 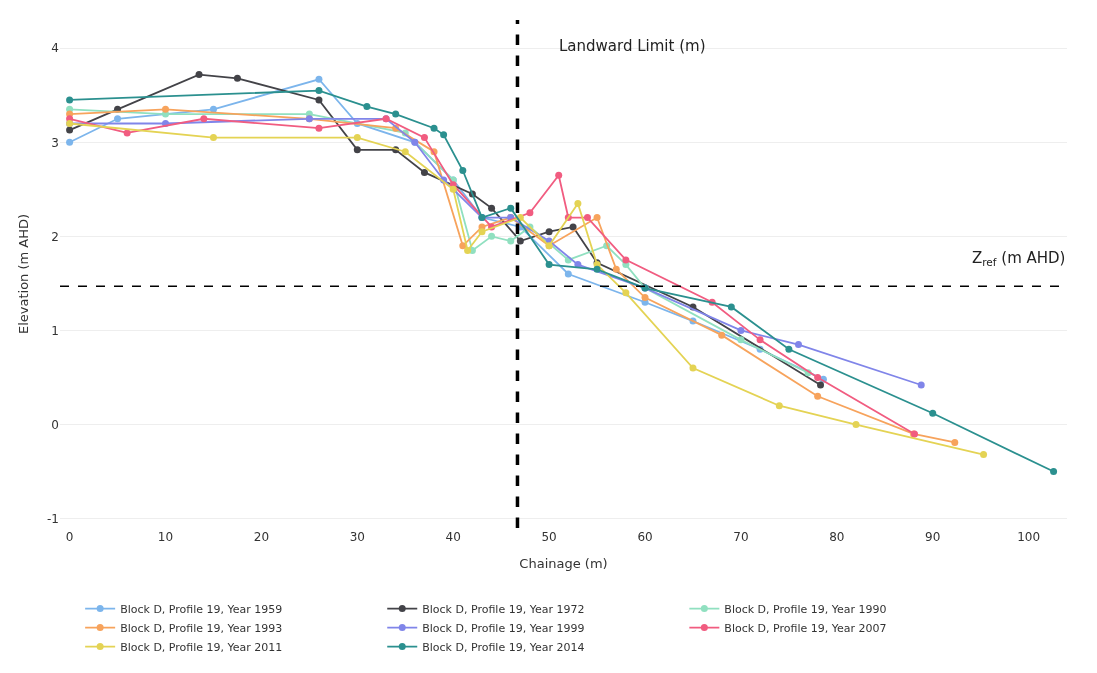 What do you see at coordinates (55, 48) in the screenshot?
I see `y-tick-label: 4` at bounding box center [55, 48].